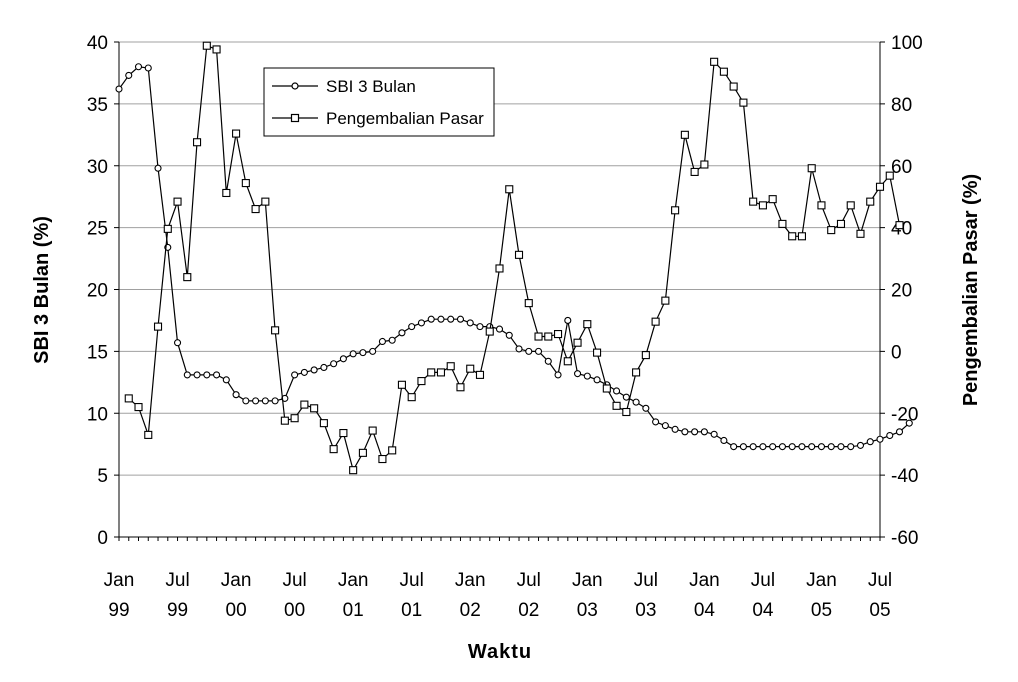 The width and height of the screenshot is (1018, 682). Describe the element at coordinates (97, 229) in the screenshot. I see `y-left-tick-label: 25` at that location.